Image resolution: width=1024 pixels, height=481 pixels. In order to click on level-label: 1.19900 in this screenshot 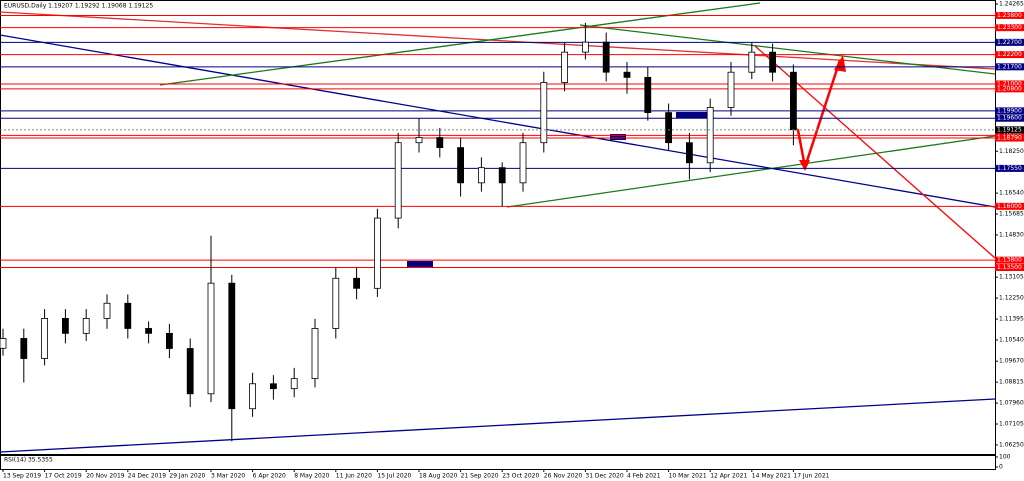, I will do `click(1009, 110)`.